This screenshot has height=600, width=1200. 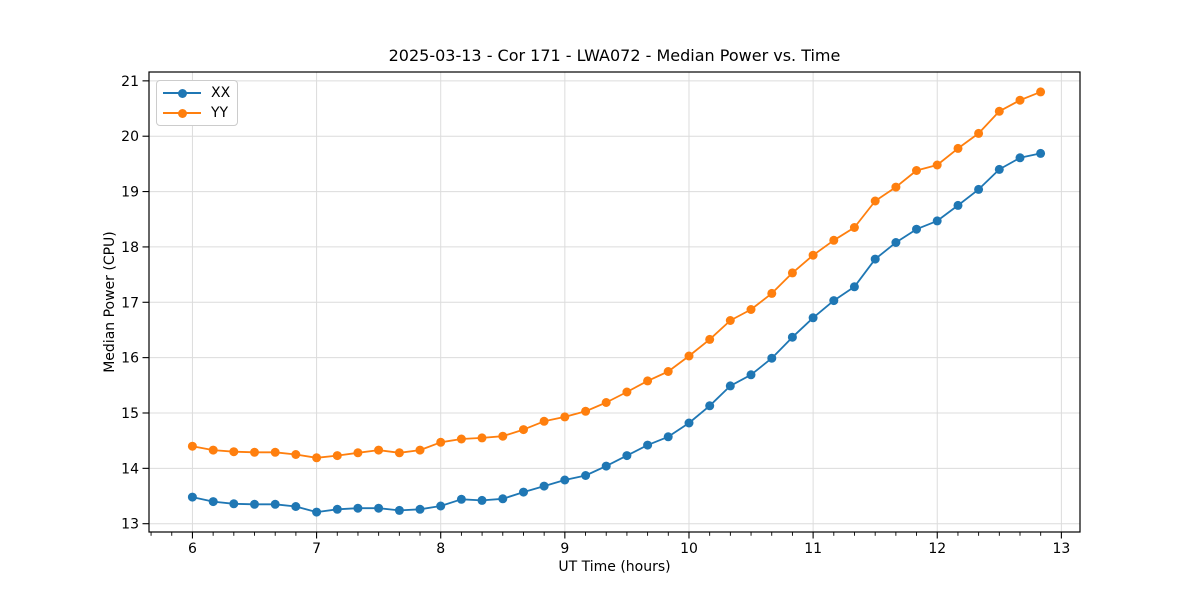 What do you see at coordinates (130, 303) in the screenshot?
I see `y-tick-label: 17` at bounding box center [130, 303].